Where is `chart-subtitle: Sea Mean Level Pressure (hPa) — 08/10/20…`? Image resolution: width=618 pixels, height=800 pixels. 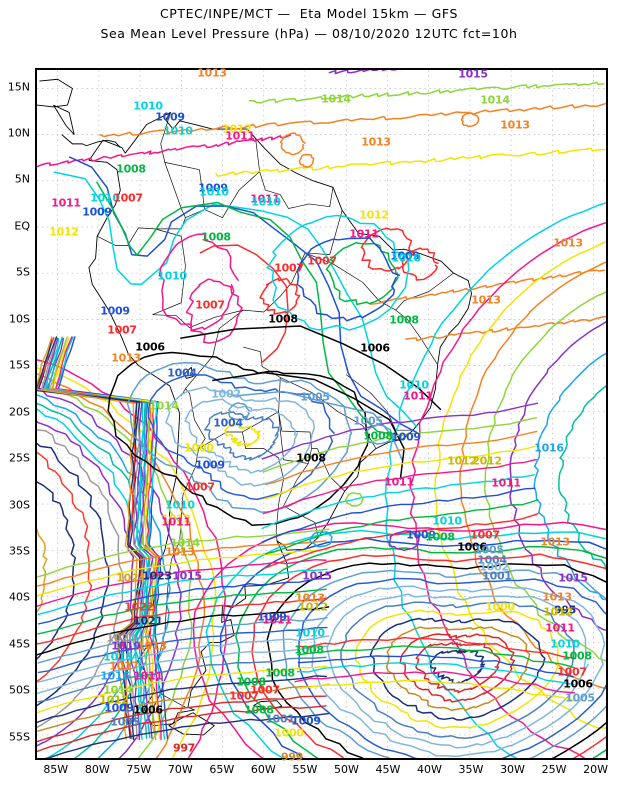 chart-subtitle: Sea Mean Level Pressure (hPa) — 08/10/20… is located at coordinates (309, 33).